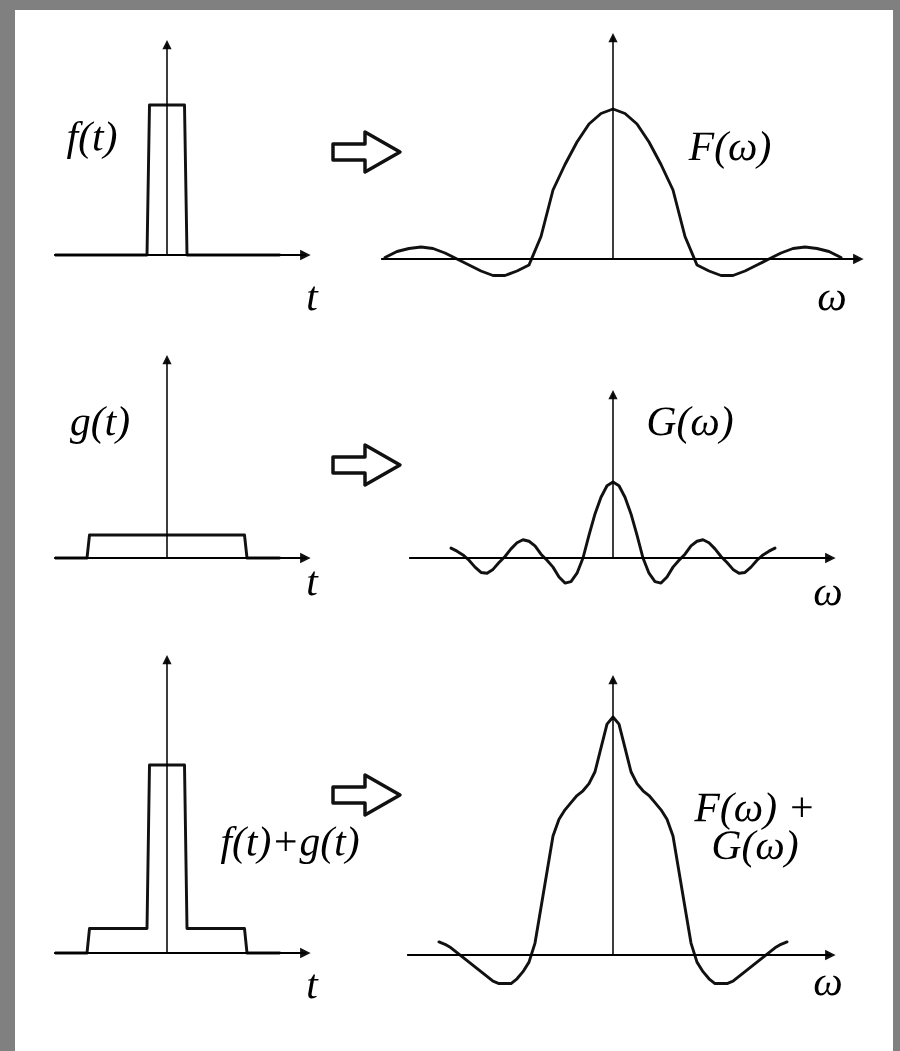 The image size is (900, 1051). I want to click on y-axis-title: f(t), so click(92, 140).